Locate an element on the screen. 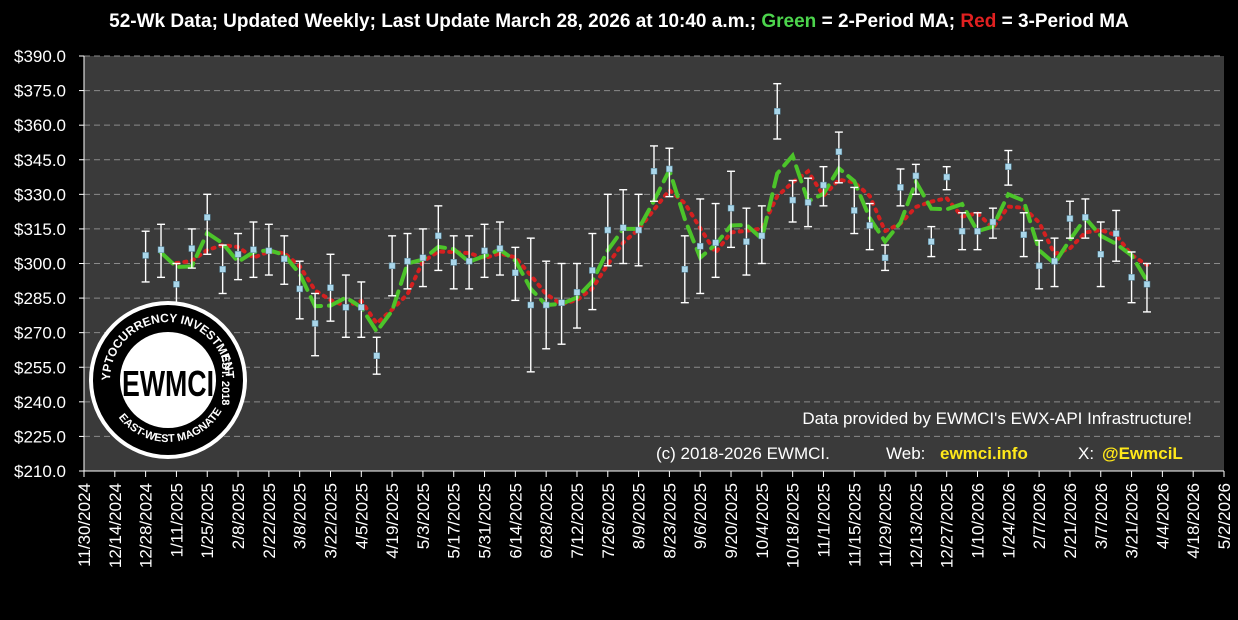 The image size is (1238, 620). y-tick-label: $210.0 is located at coordinates (40, 471).